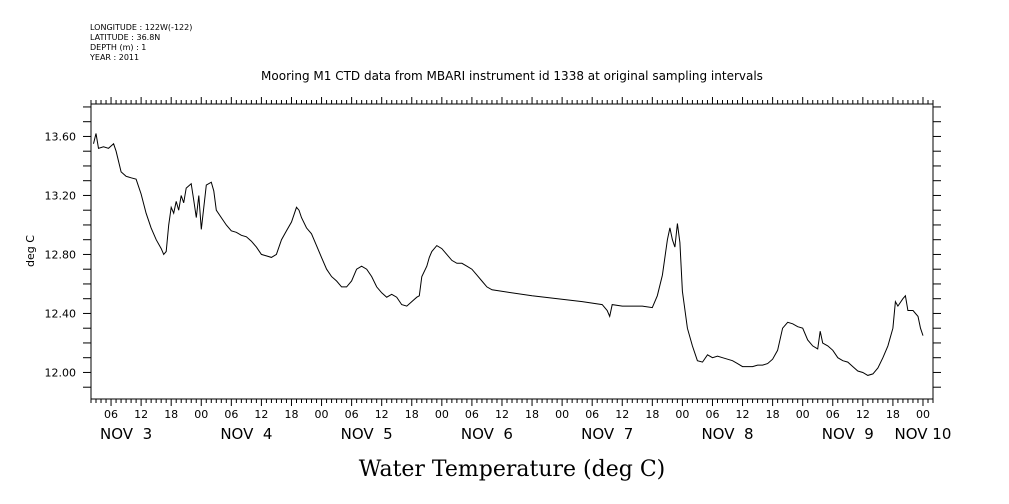 This screenshot has width=1009, height=504. Describe the element at coordinates (61, 136) in the screenshot. I see `y-tick-label: 13.60` at that location.